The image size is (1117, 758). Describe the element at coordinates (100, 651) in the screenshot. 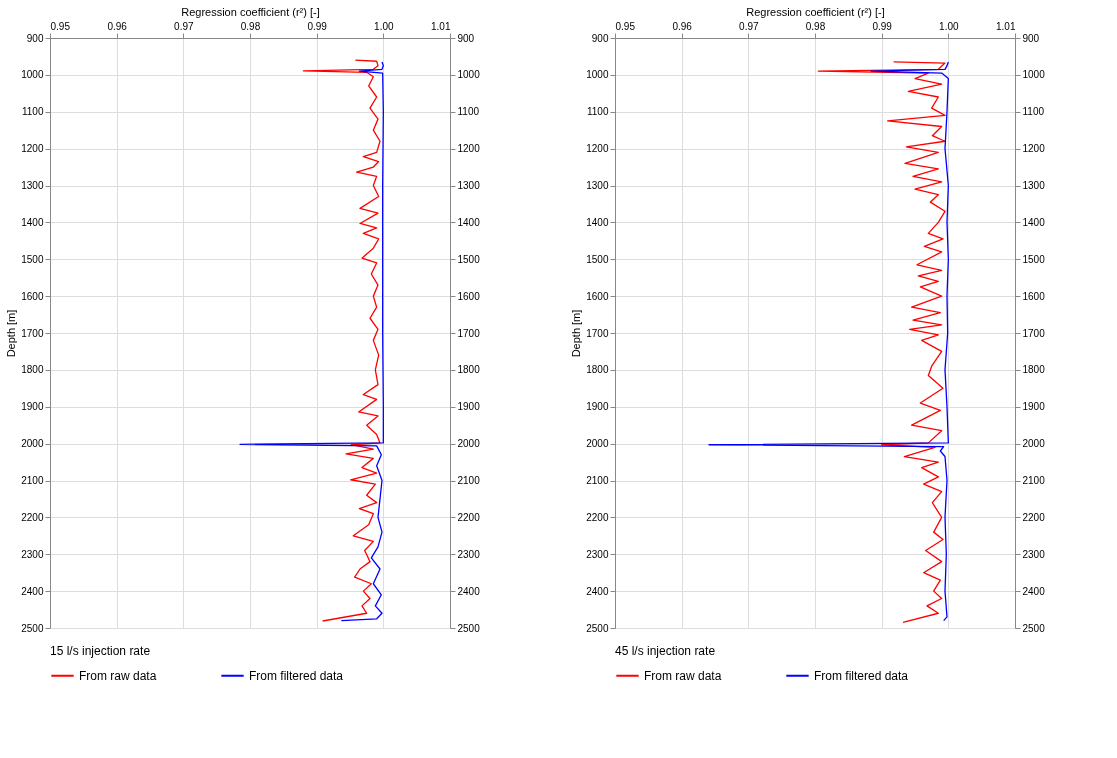

I see `legend-title: 15 l/s injection rate` at that location.